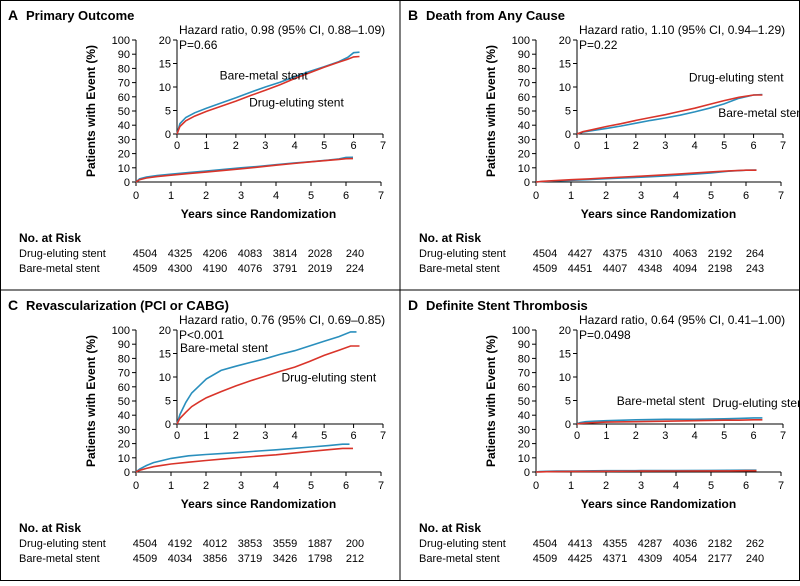 This screenshot has height=586, width=800. What do you see at coordinates (145, 544) in the screenshot?
I see `risk-value: 4504` at bounding box center [145, 544].